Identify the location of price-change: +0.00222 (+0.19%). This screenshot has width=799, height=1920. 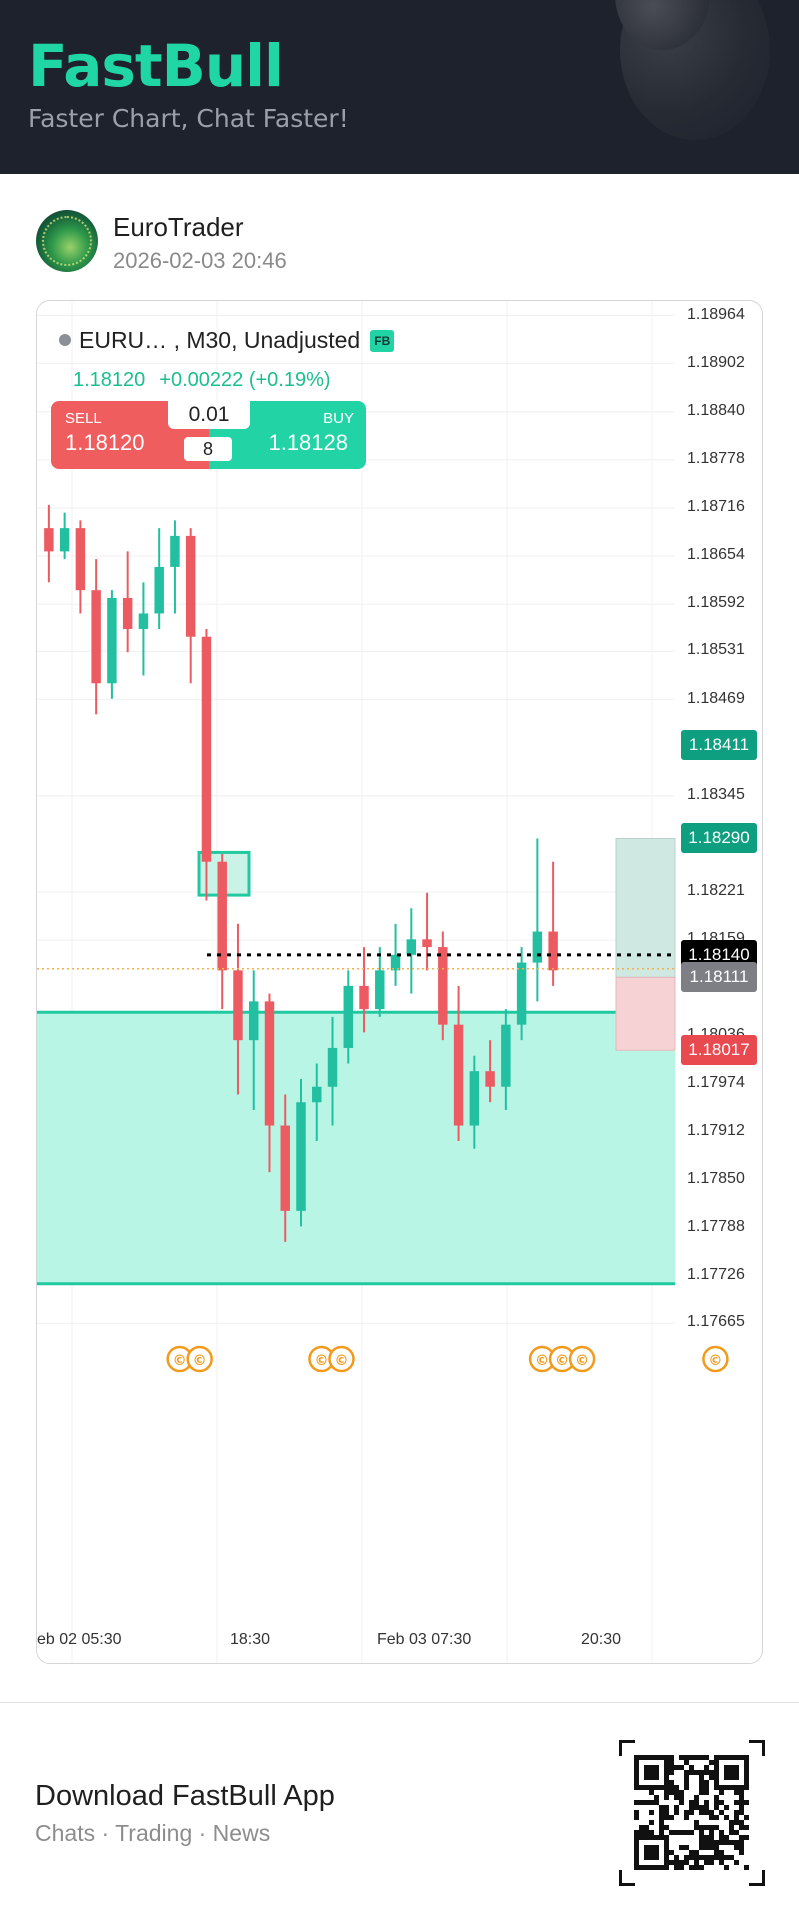
(245, 380).